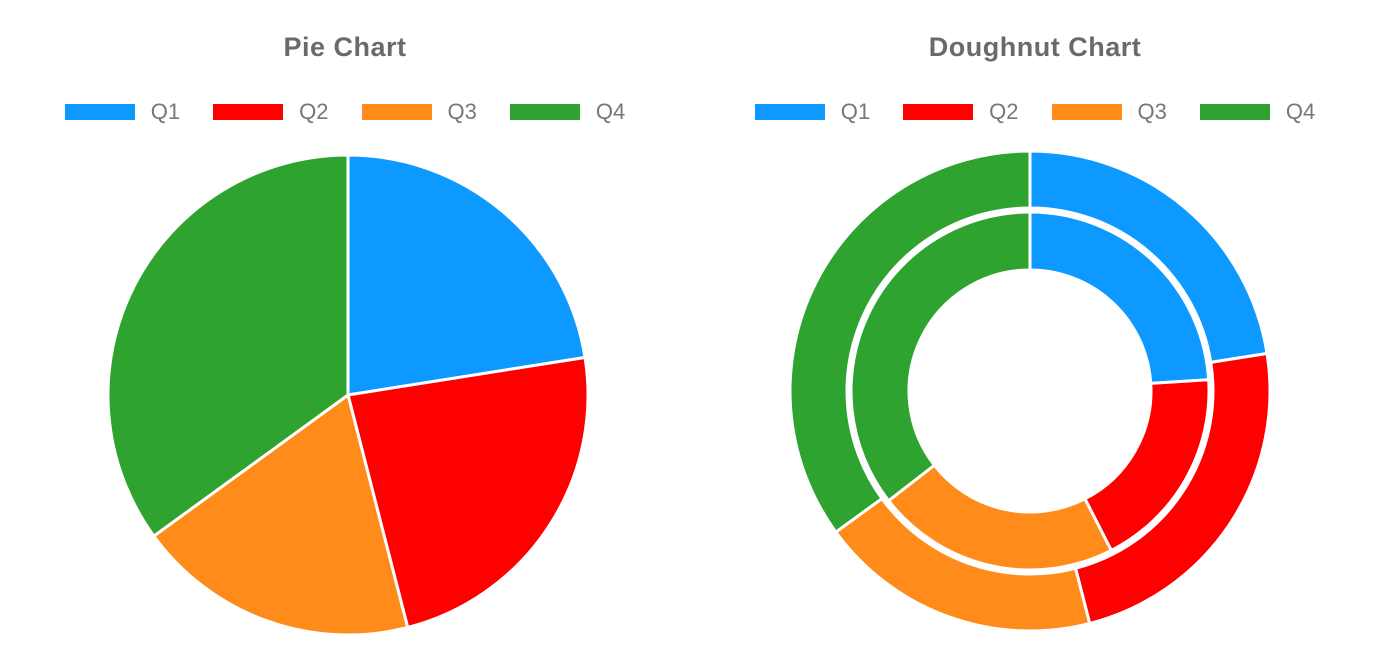 The width and height of the screenshot is (1380, 666). What do you see at coordinates (1119, 297) in the screenshot?
I see `doughnut-inner-slice-q1` at bounding box center [1119, 297].